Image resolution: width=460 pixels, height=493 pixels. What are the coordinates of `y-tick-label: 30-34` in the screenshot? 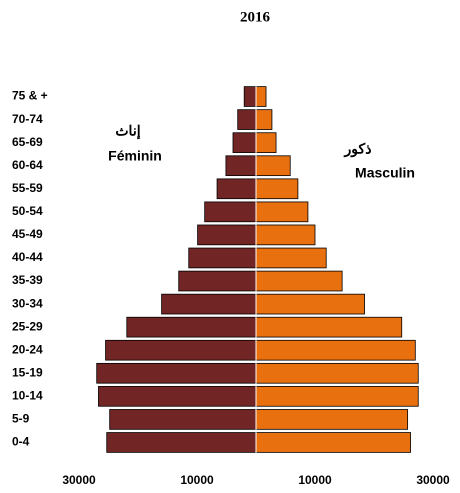 It's located at (27, 303).